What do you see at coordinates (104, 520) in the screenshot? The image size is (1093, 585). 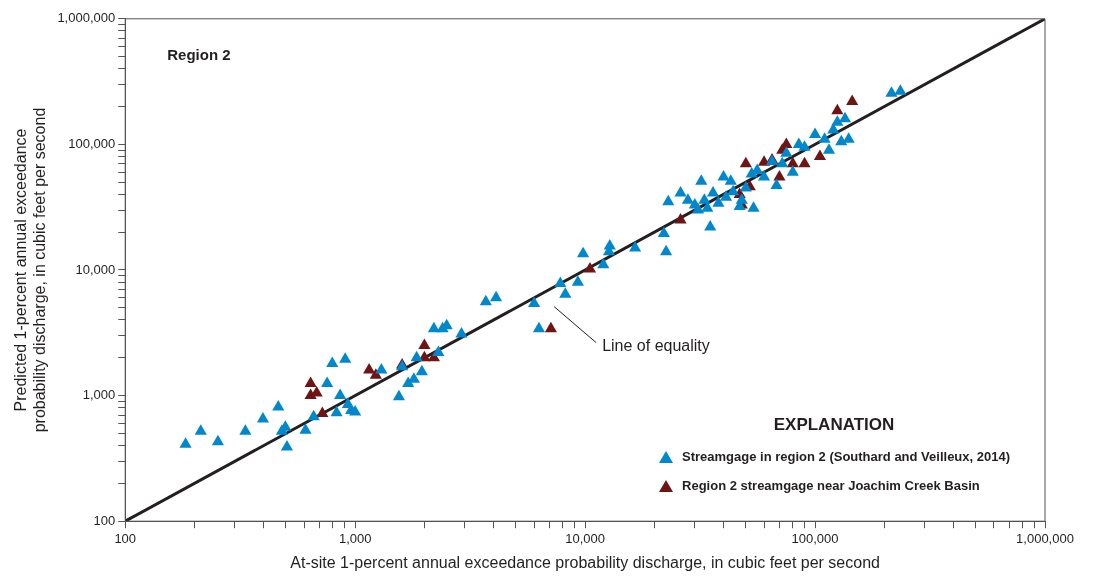 I see `y-tick-label: 100` at bounding box center [104, 520].